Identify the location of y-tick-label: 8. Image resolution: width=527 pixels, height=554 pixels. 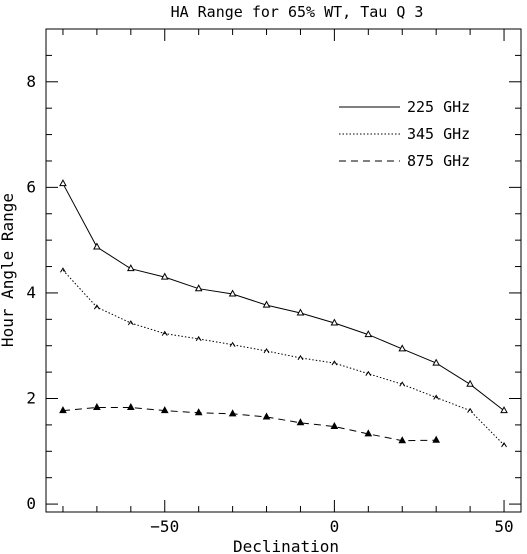
(31, 81).